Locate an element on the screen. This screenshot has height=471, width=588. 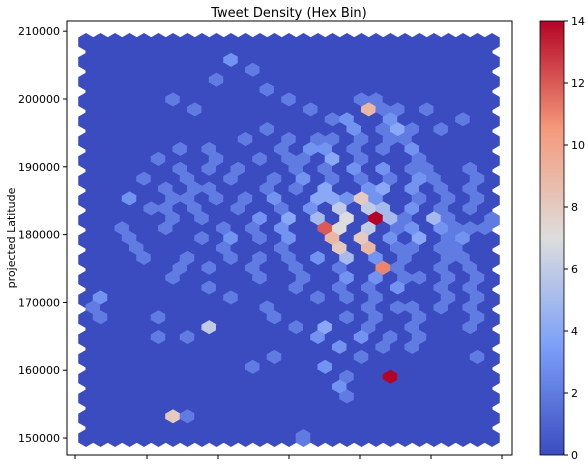
colorbar is located at coordinates (552, 238).